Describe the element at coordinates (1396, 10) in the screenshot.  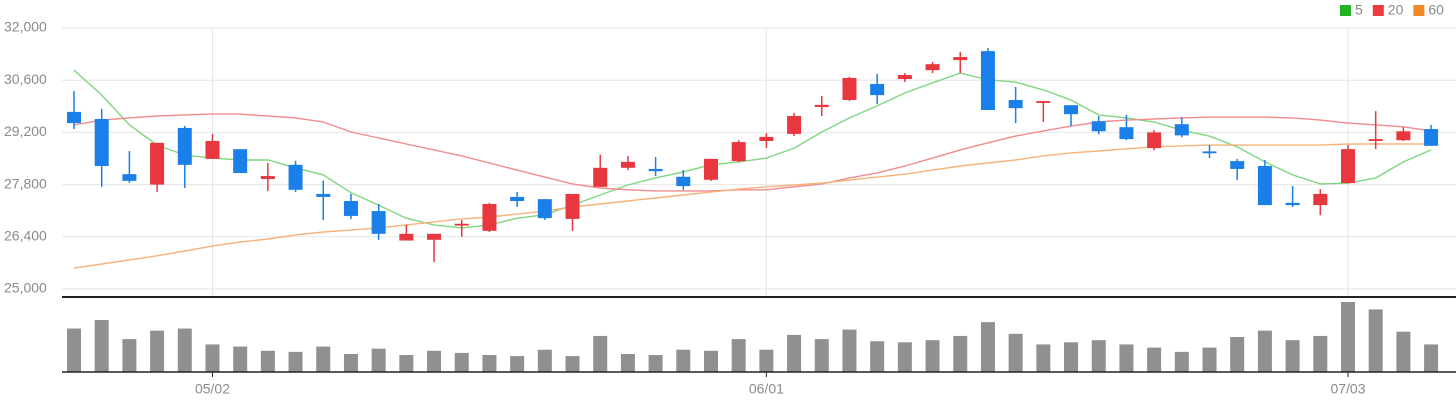
I see `legend-label: 20` at that location.